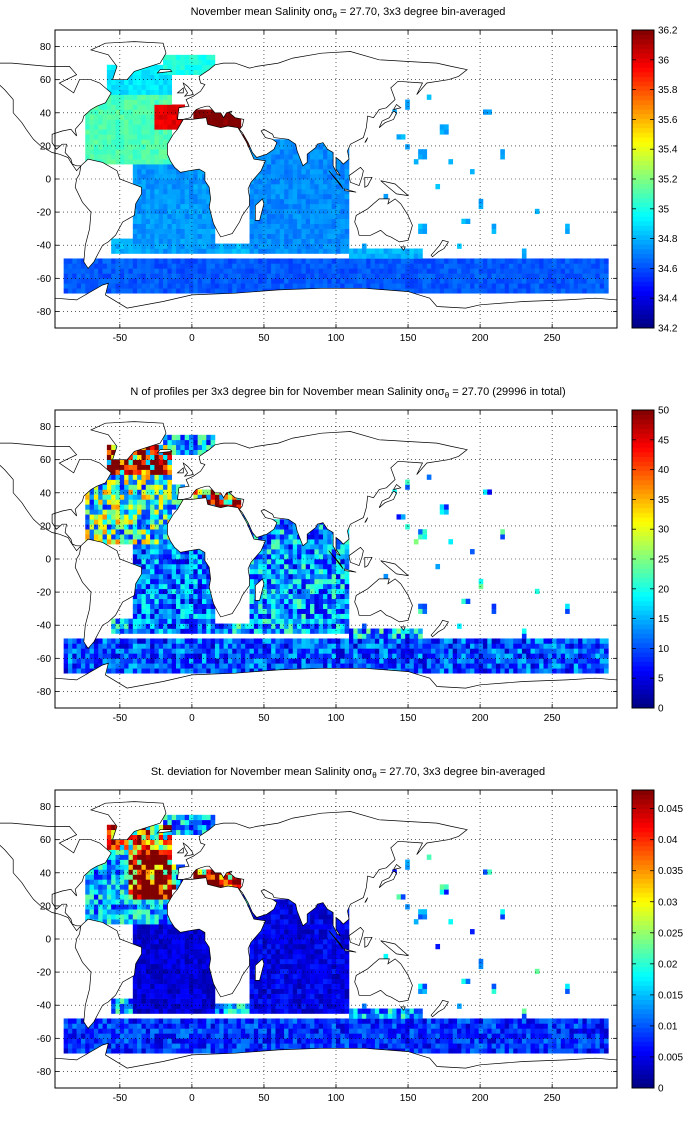  Describe the element at coordinates (44, 312) in the screenshot. I see `y-tick-label: -80` at that location.